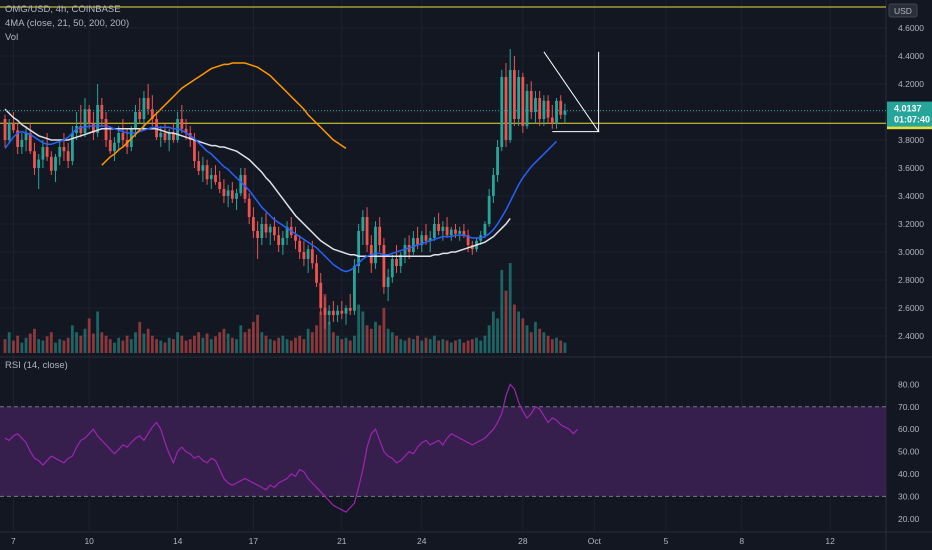 Image resolution: width=932 pixels, height=550 pixels. I want to click on price-badge-countdown: 01:07:40, so click(912, 120).